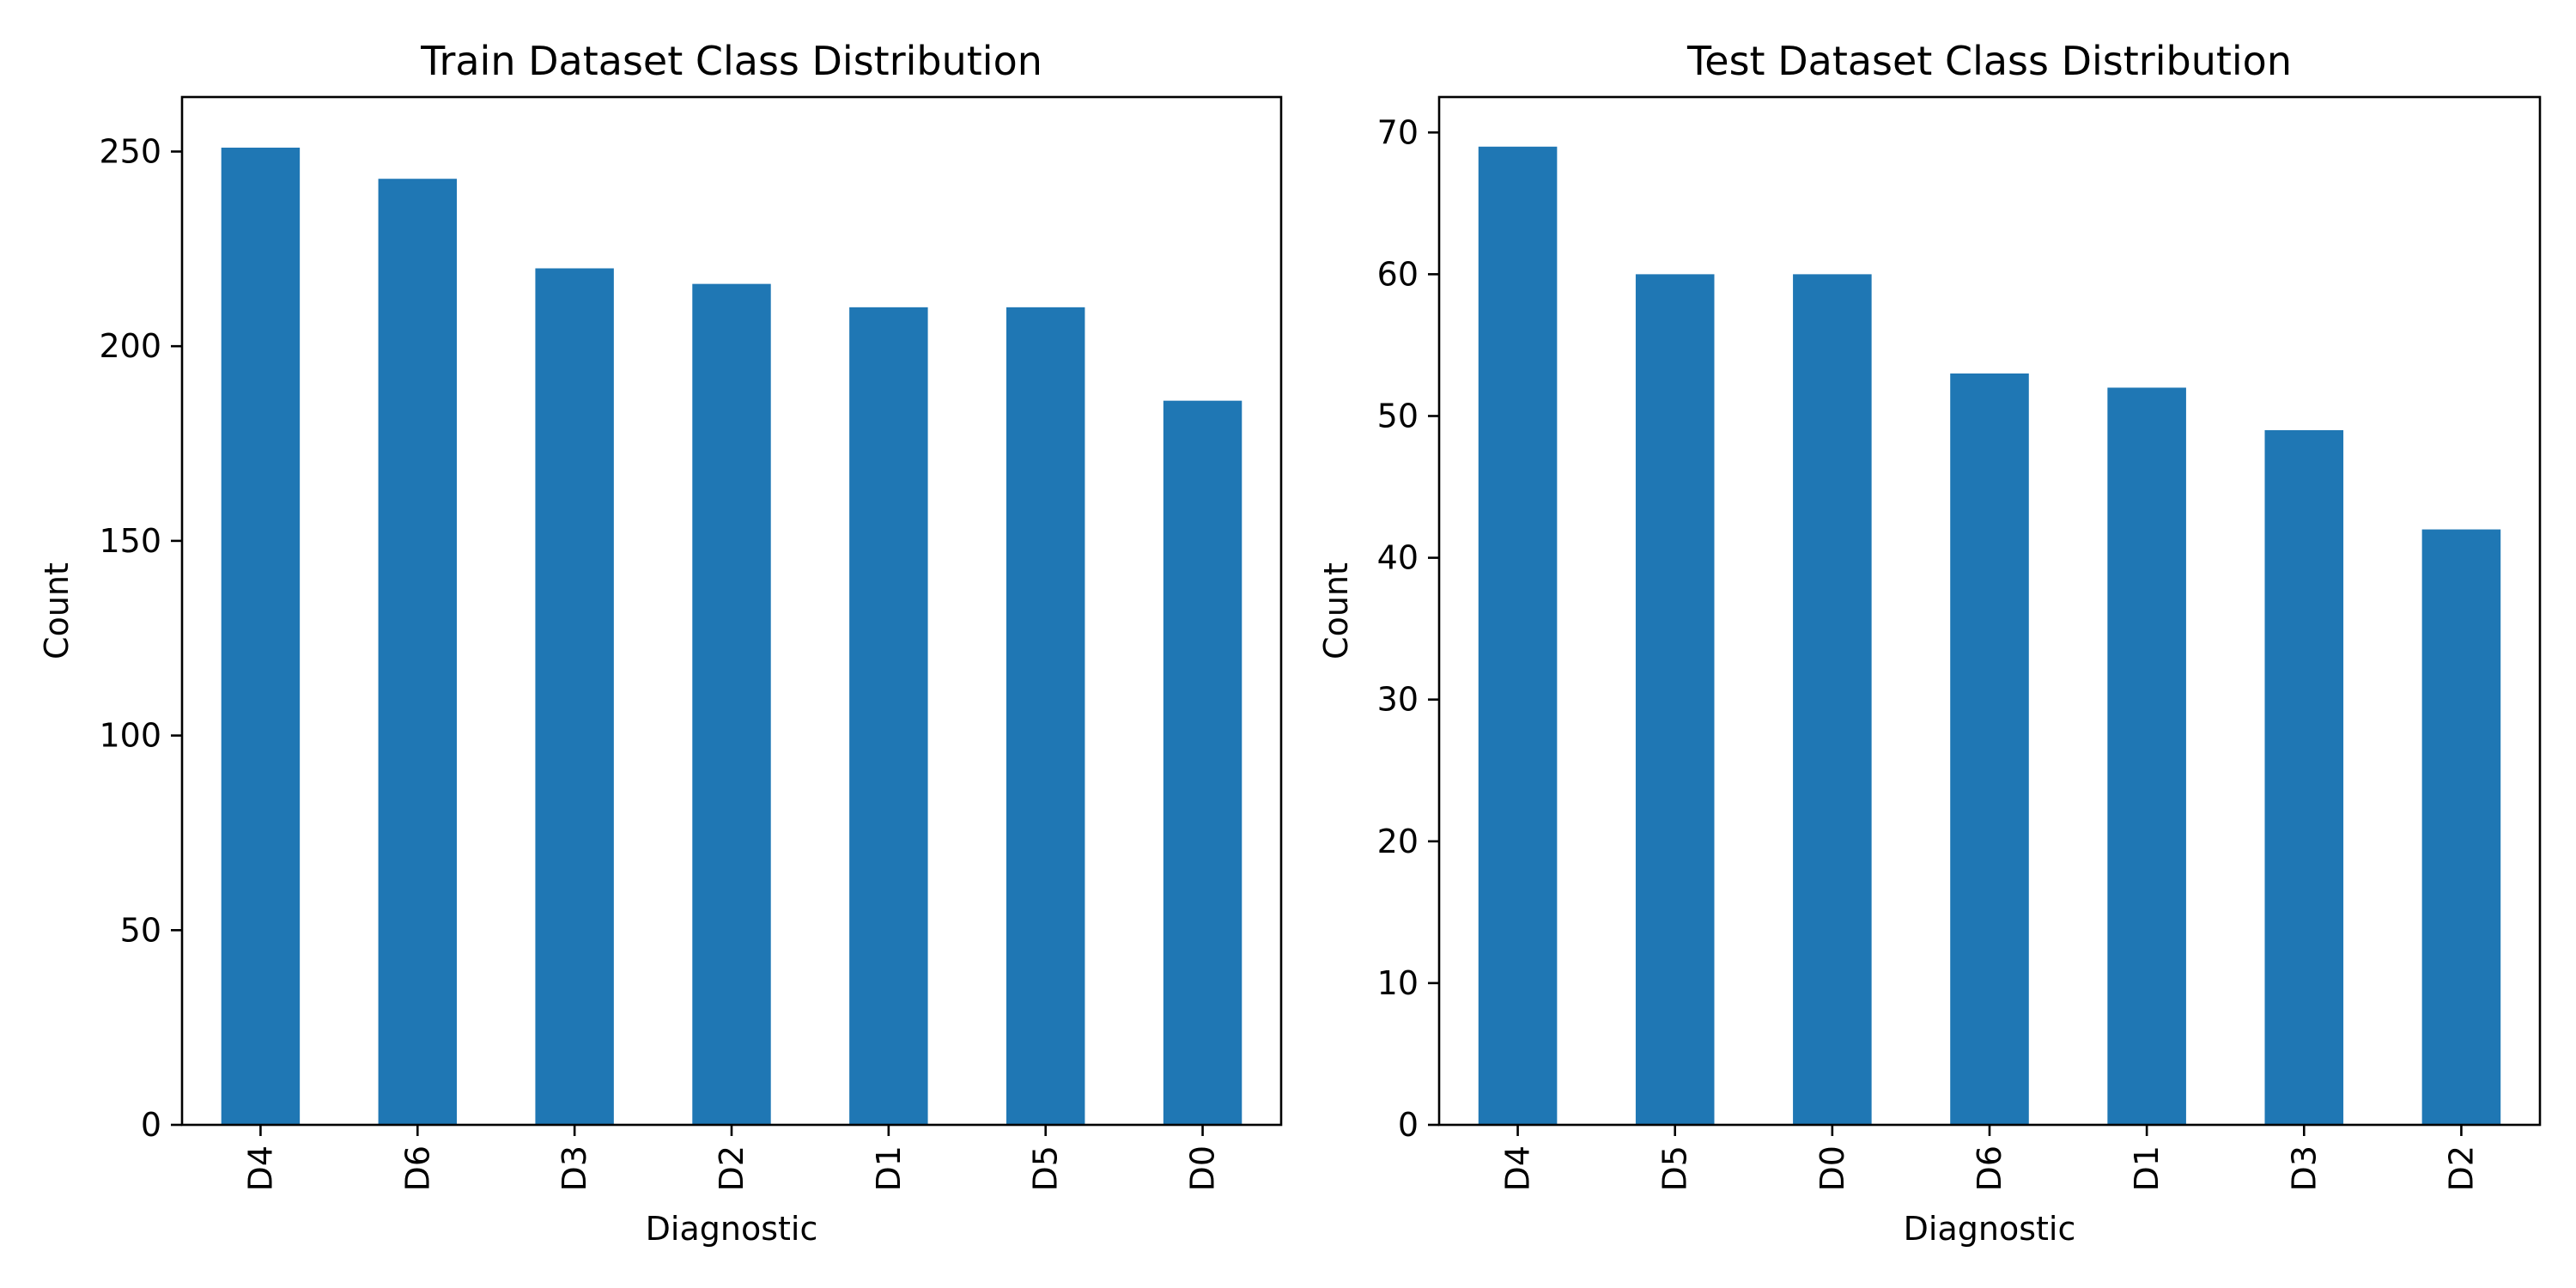 This screenshot has width=2576, height=1288. What do you see at coordinates (1989, 1168) in the screenshot?
I see `test-xtick-label: D6` at bounding box center [1989, 1168].